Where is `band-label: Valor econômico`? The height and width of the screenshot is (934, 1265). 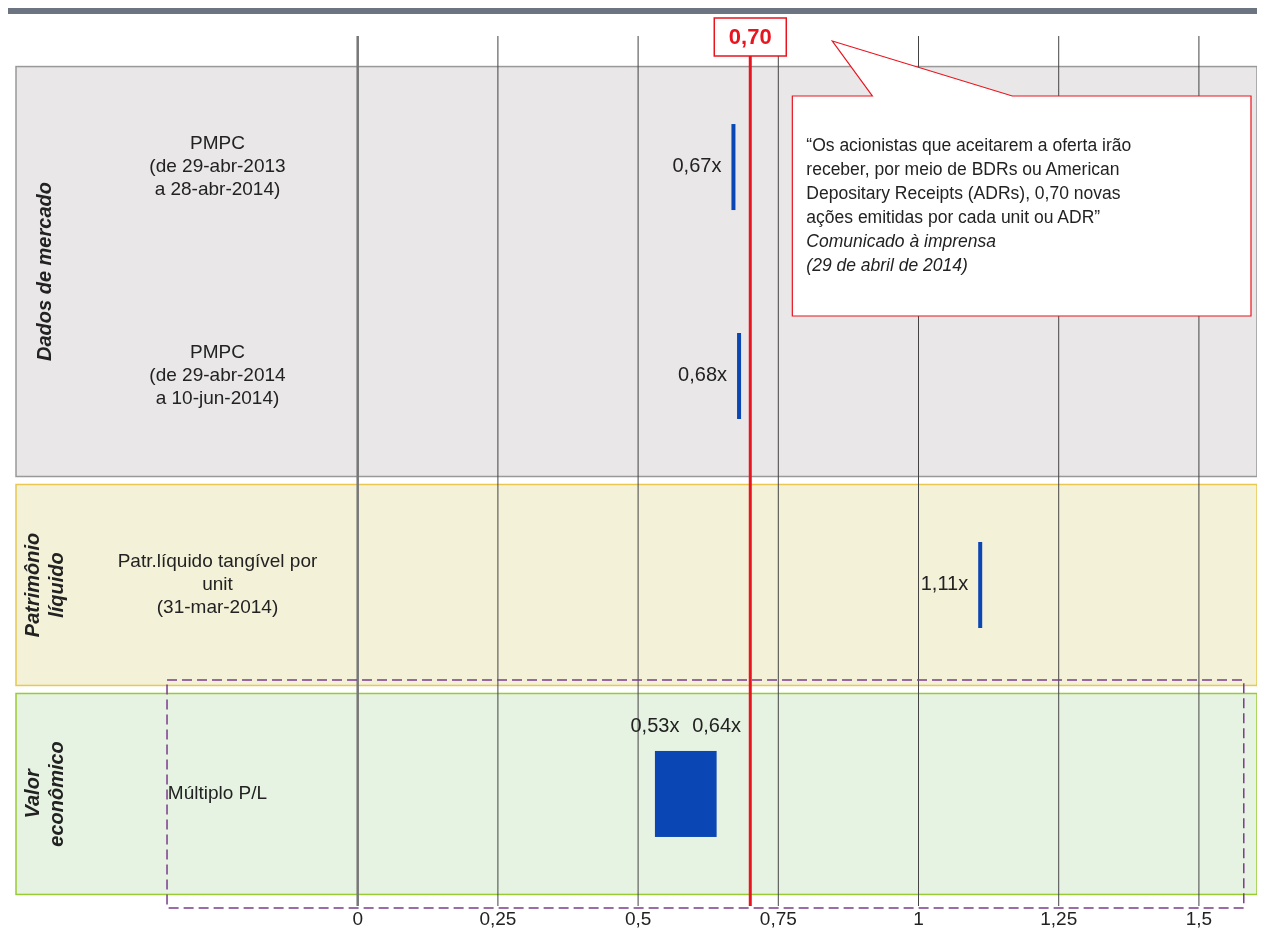 band-label: Valor econômico is located at coordinates (44, 794).